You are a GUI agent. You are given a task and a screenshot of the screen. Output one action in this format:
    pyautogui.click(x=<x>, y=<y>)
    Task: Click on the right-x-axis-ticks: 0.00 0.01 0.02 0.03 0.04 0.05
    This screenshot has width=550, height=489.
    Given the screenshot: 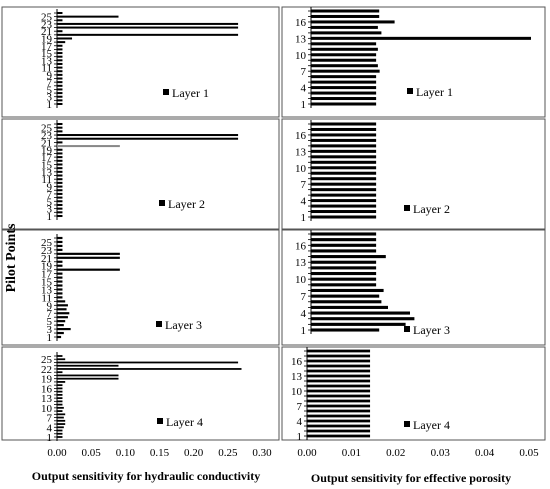 What is the action you would take?
    pyautogui.click(x=418, y=453)
    